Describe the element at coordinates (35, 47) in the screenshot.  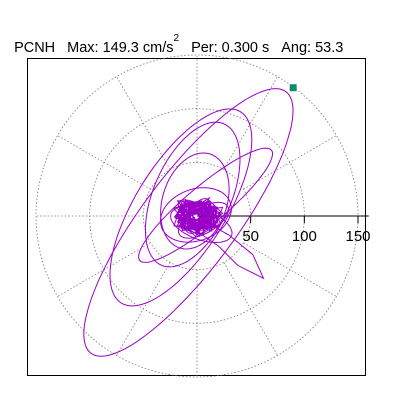
I see `station-code: PCNH` at that location.